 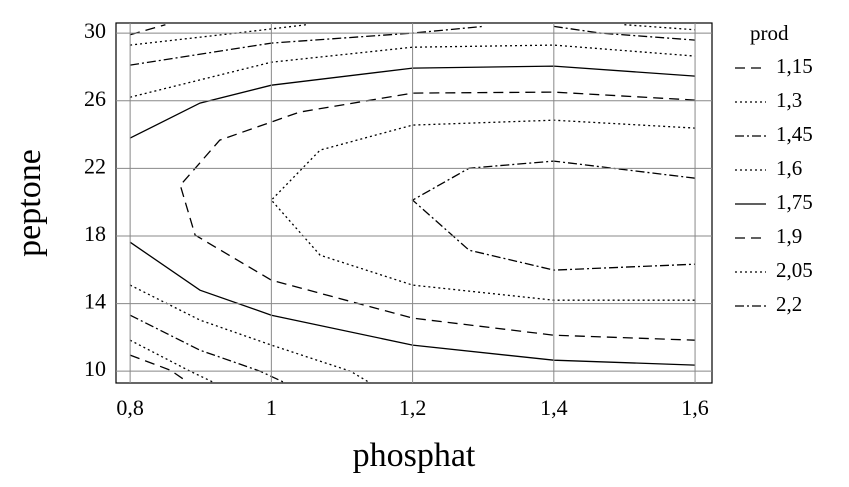 I want to click on x-tick-label: 1,2, so click(x=413, y=407).